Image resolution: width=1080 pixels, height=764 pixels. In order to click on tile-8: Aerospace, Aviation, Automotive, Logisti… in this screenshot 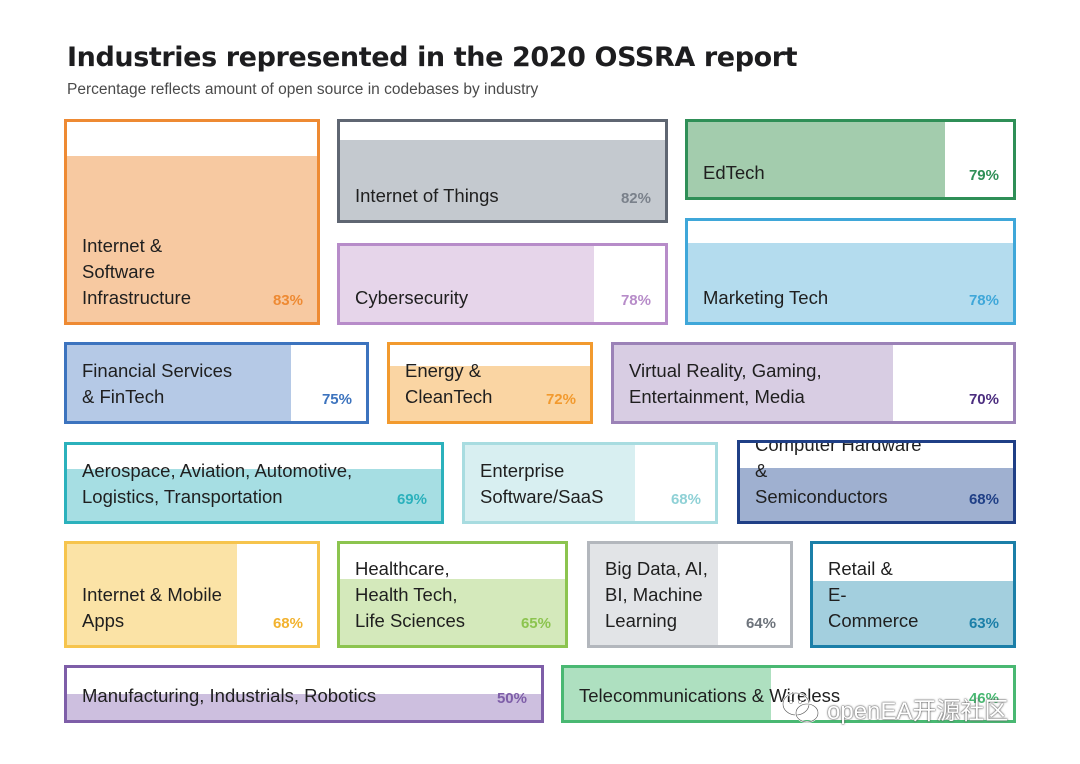, I will do `click(254, 483)`.